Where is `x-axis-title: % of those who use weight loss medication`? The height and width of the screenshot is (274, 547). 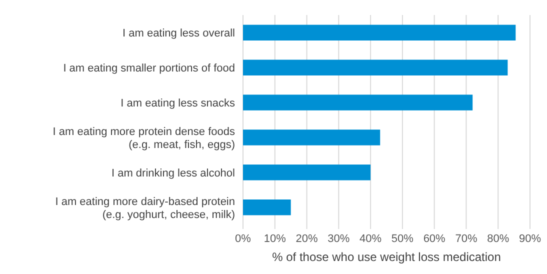 x-axis-title: % of those who use weight loss medication is located at coordinates (386, 257).